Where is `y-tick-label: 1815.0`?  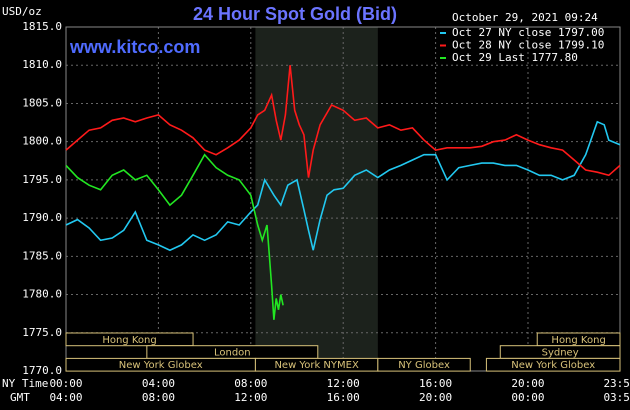
y-tick-label: 1815.0 is located at coordinates (42, 26).